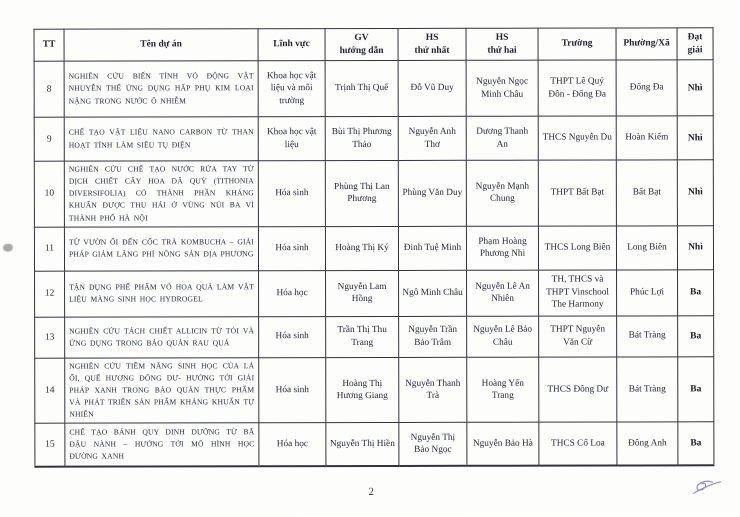  I want to click on cell-hs-thu-nhat: Nguyễn Anh Thơ, so click(432, 138).